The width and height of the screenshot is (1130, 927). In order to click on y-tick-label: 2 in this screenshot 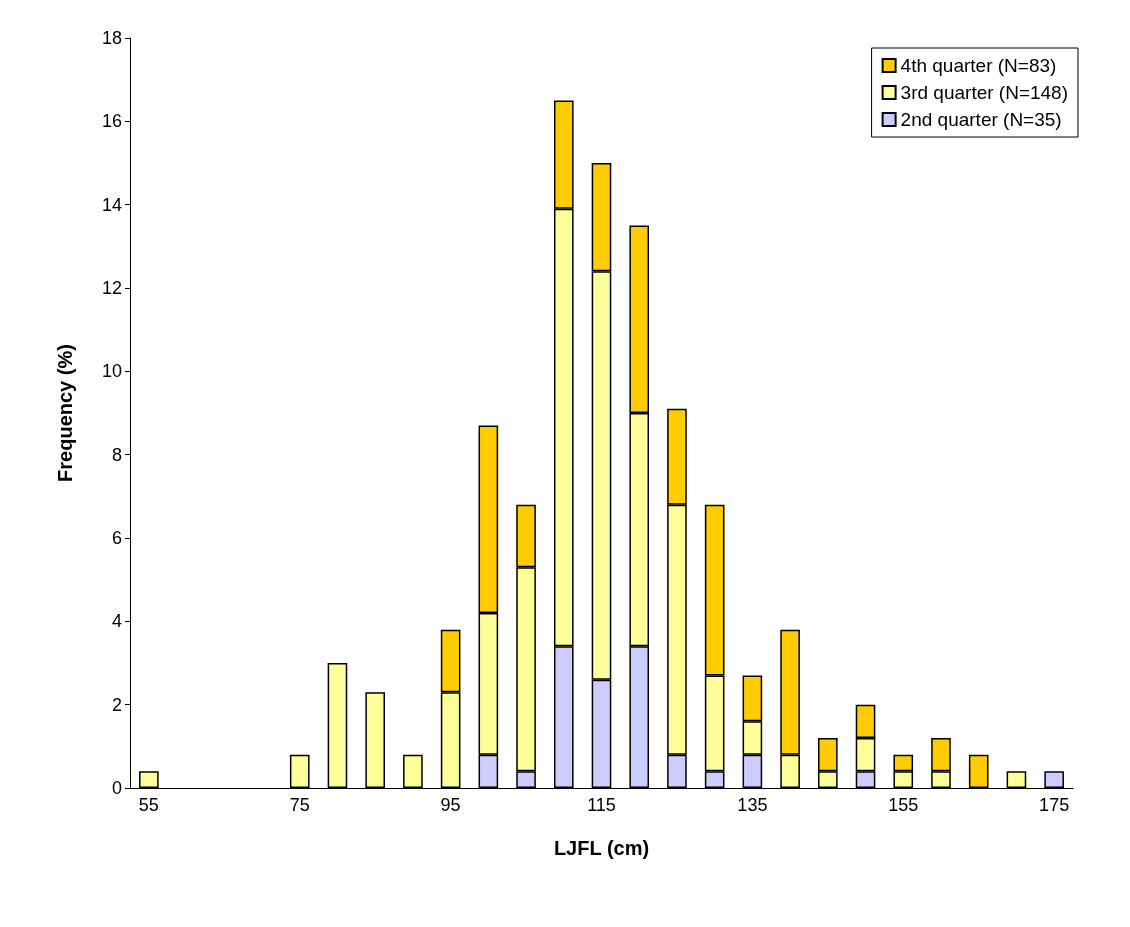, I will do `click(116, 704)`.